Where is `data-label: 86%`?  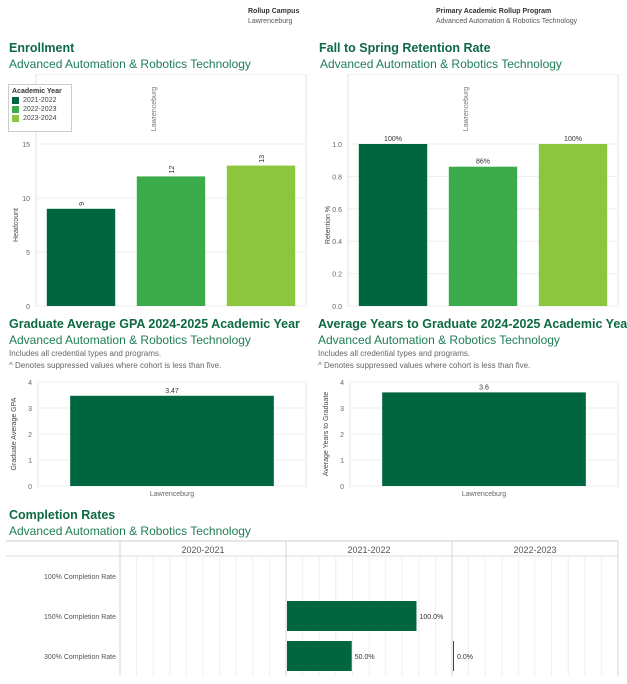
data-label: 86% is located at coordinates (483, 162).